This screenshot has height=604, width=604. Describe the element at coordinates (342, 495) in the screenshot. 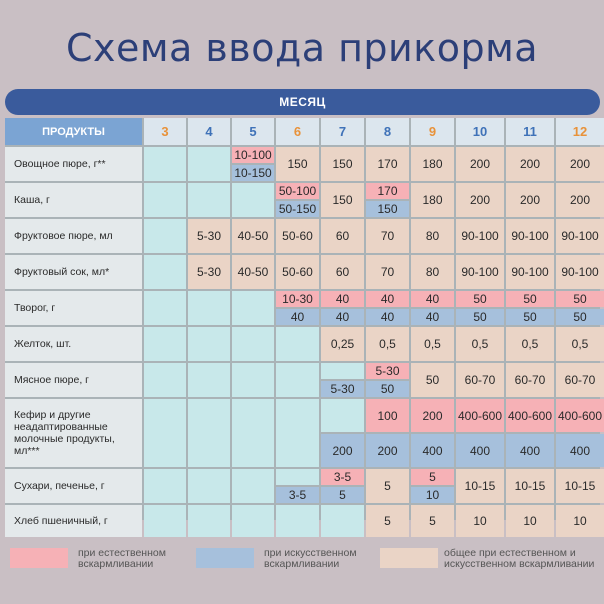

I see `cell-artificial-feeding: 5` at that location.